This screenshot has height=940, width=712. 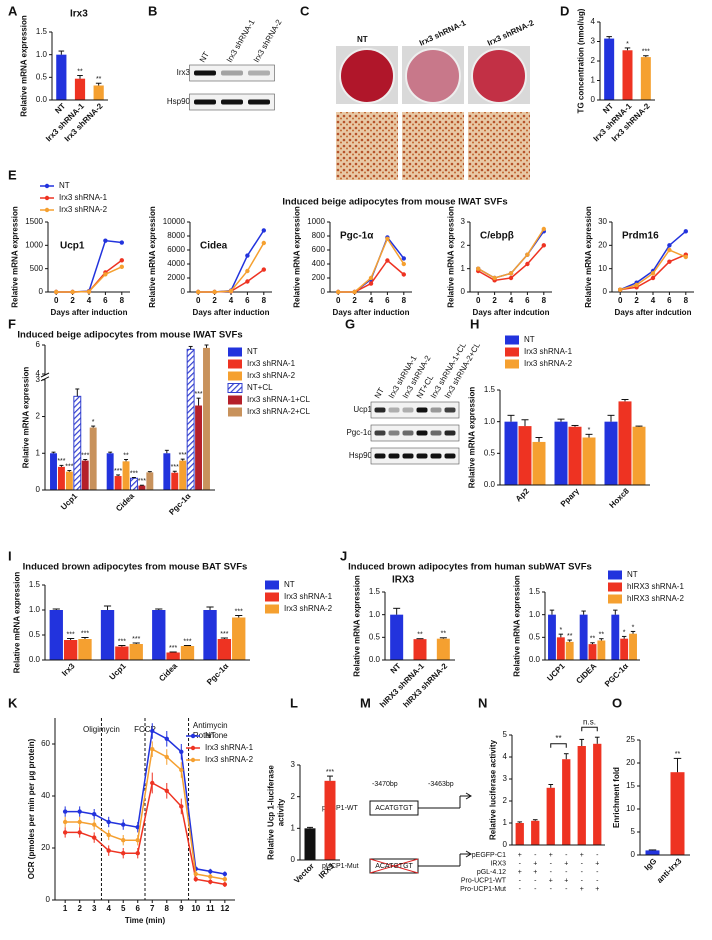 What do you see at coordinates (379, 393) in the screenshot?
I see `lane-label: NT` at bounding box center [379, 393].